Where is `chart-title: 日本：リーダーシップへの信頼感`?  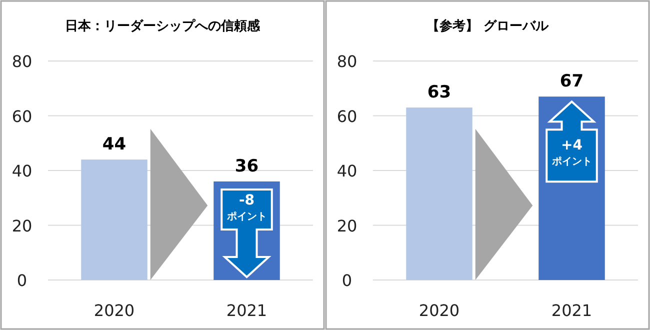 chart-title: 日本：リーダーシップへの信頼感 is located at coordinates (163, 26).